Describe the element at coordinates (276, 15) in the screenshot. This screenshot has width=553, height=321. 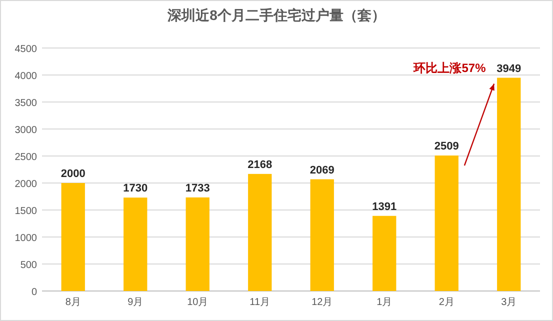
I see `chart-title: 深圳近8个月二手住宅过户量（套）` at that location.